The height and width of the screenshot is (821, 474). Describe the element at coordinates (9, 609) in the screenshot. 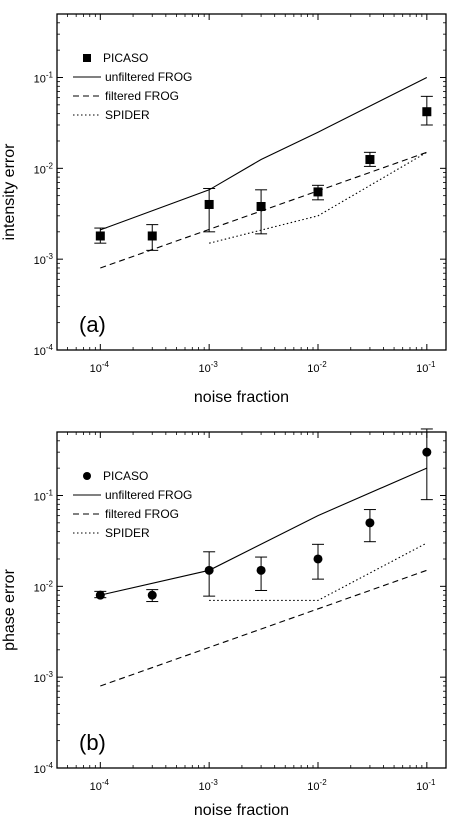

I see `y-axis-title: phase error` at that location.